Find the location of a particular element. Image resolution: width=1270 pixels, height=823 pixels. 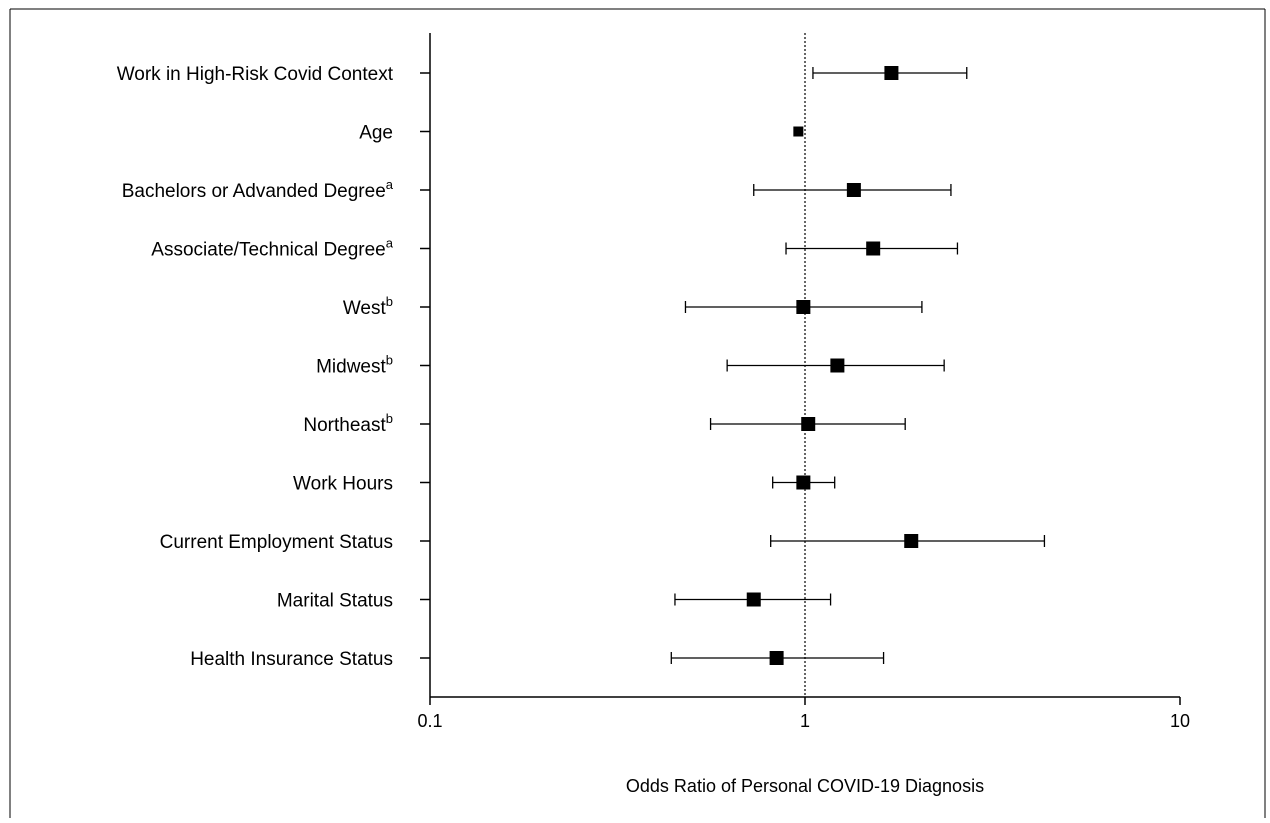

row-label-text: Northeast is located at coordinates (344, 425).